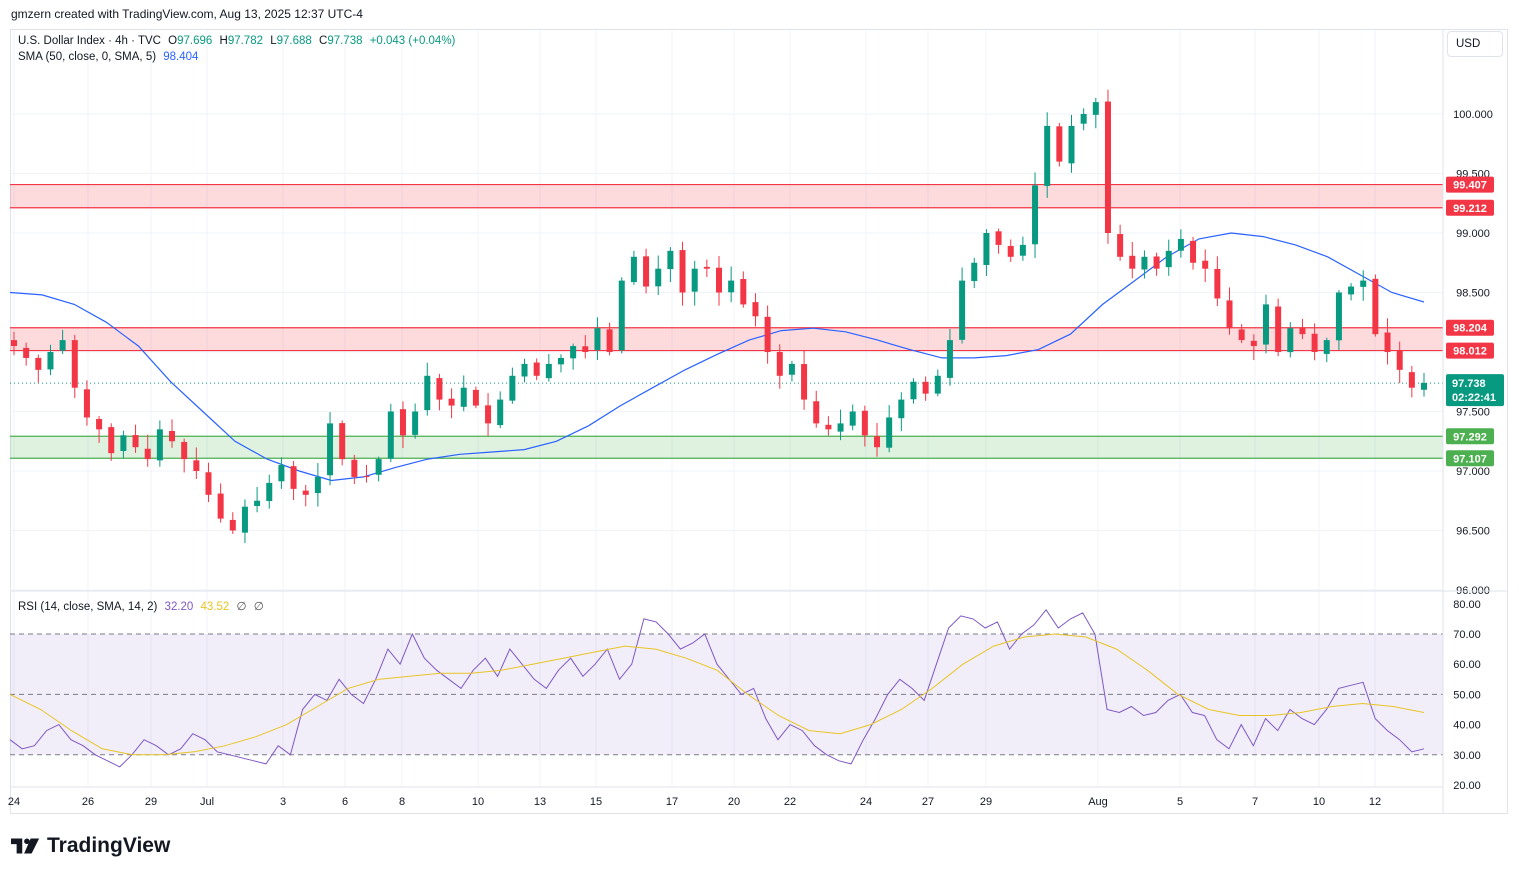 The width and height of the screenshot is (1519, 875). I want to click on low-label: L, so click(273, 41).